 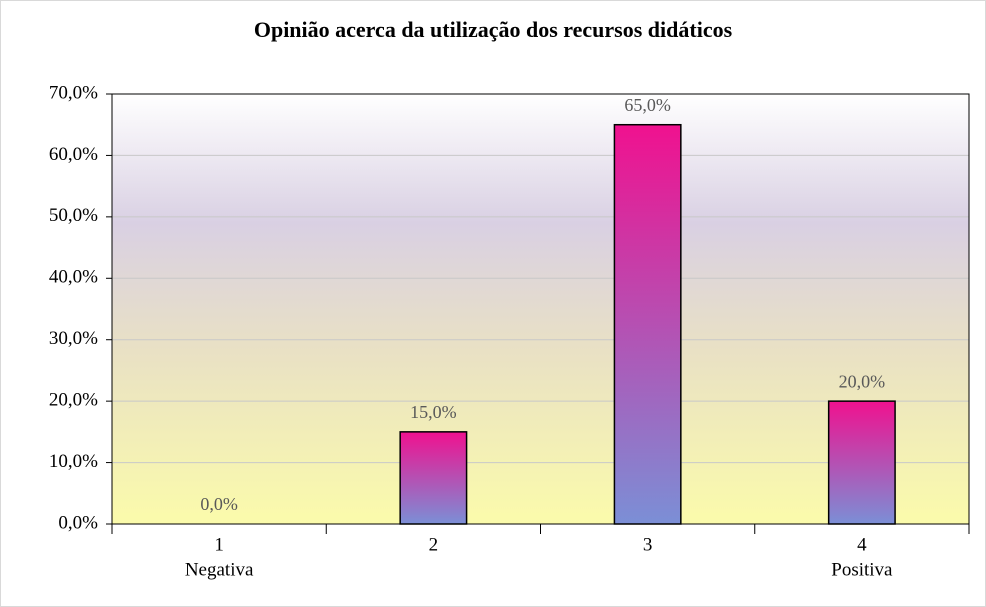 I want to click on y-tick-label: 60,0%, so click(x=73, y=154).